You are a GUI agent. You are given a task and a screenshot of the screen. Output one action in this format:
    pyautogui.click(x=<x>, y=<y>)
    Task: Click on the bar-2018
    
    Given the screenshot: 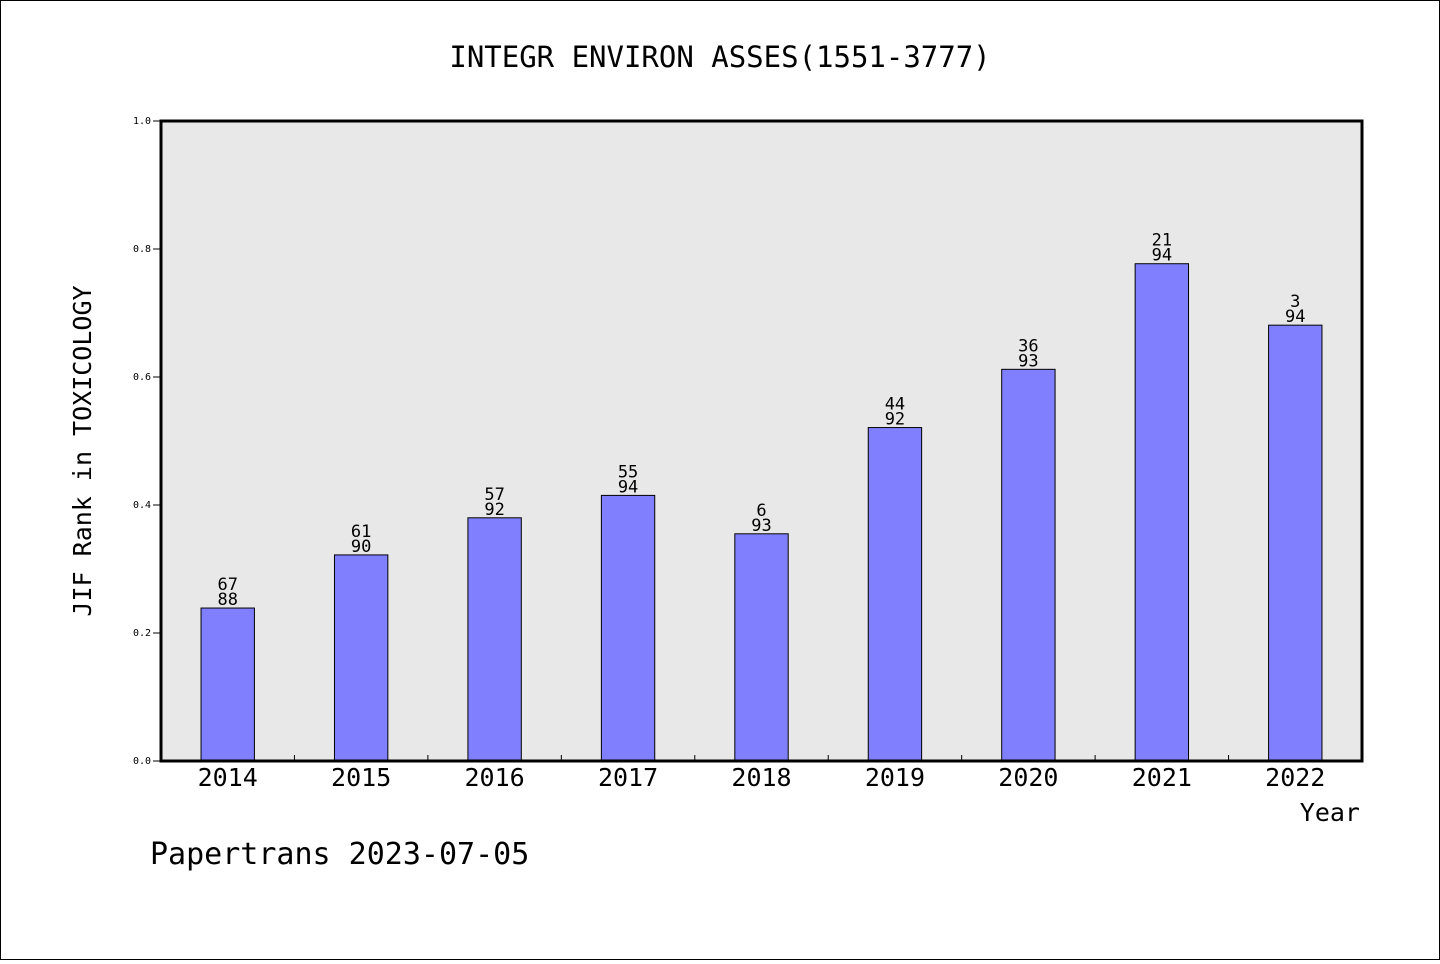 What is the action you would take?
    pyautogui.click(x=761, y=647)
    